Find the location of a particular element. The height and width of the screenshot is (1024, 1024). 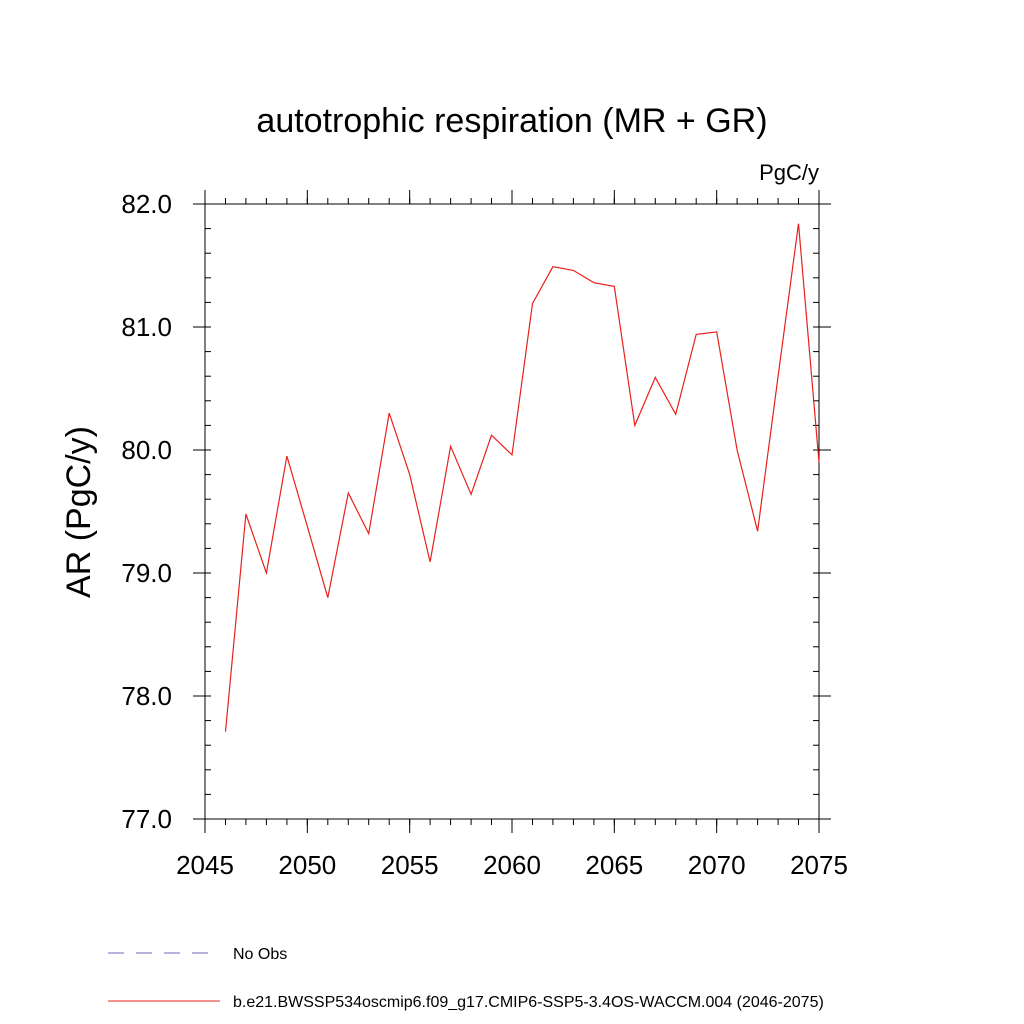

x-tick-labels: 2045 2050 2055 2060 2065 2070 2075 is located at coordinates (512, 865).